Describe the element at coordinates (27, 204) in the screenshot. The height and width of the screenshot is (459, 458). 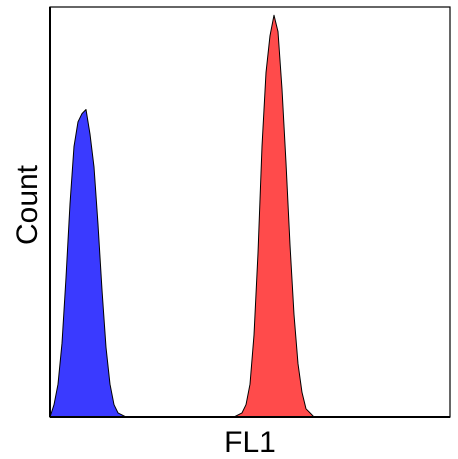
I see `y-axis-label: Count` at that location.